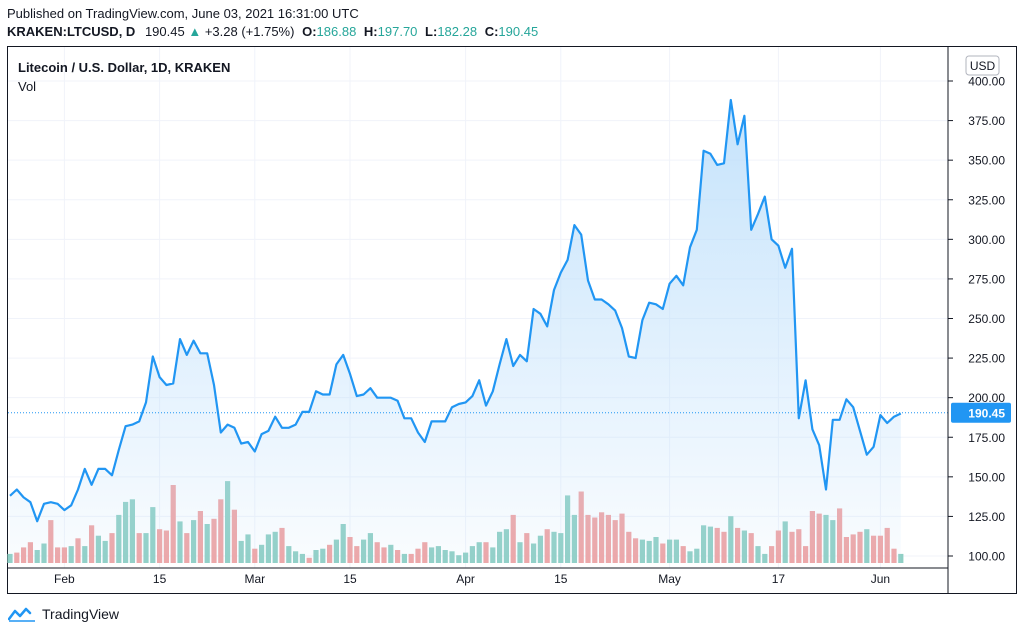 This screenshot has width=1024, height=635. I want to click on volume-legend: Vol, so click(27, 86).